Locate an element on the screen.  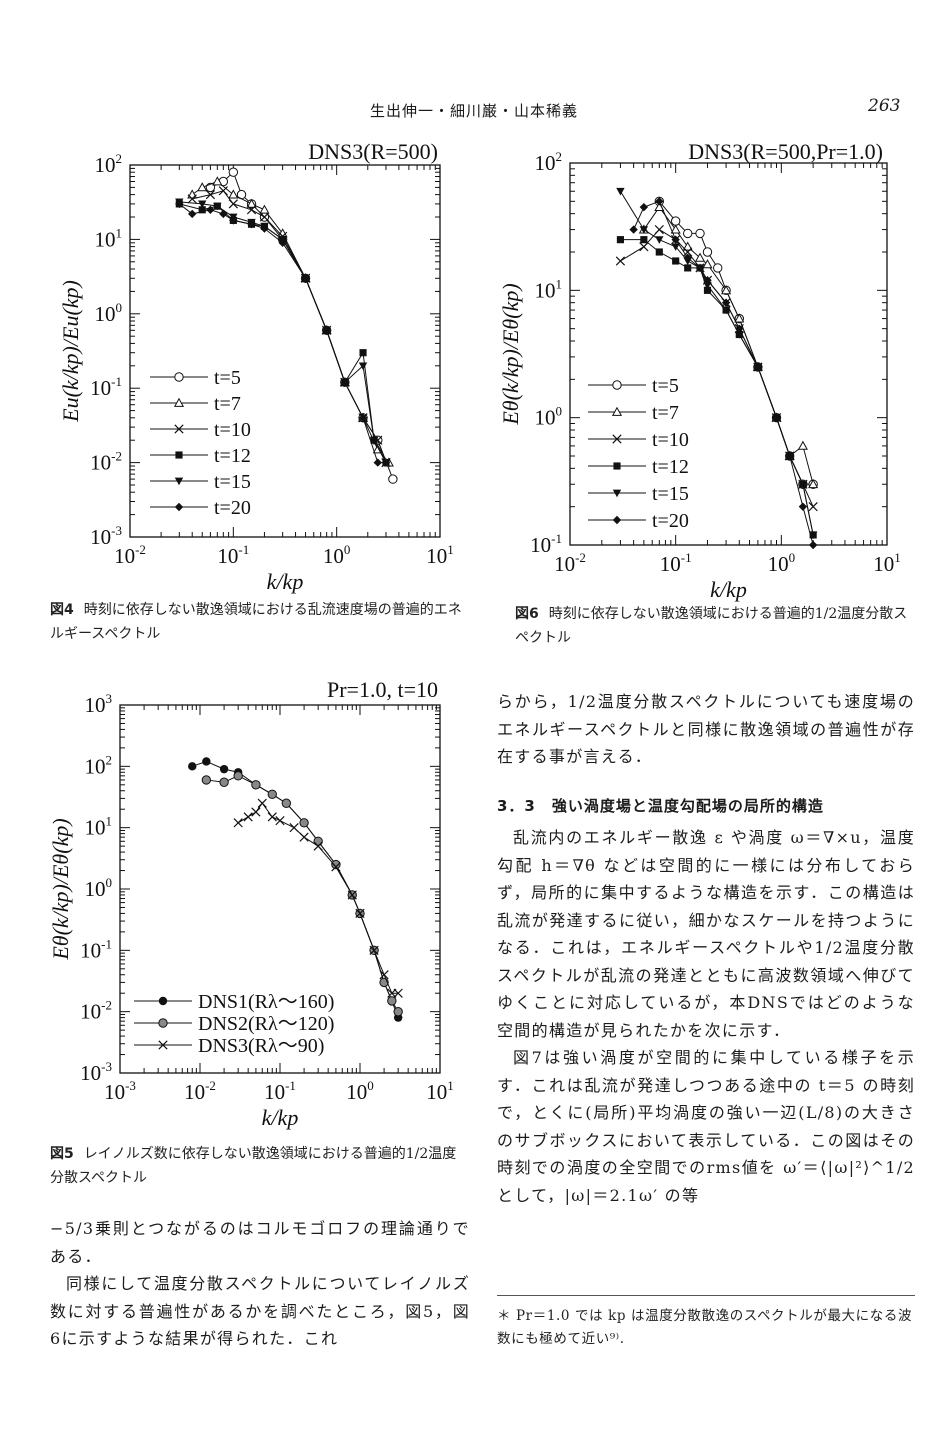
fig5-y-tick-label: 10⁻¹ is located at coordinates (96, 949).